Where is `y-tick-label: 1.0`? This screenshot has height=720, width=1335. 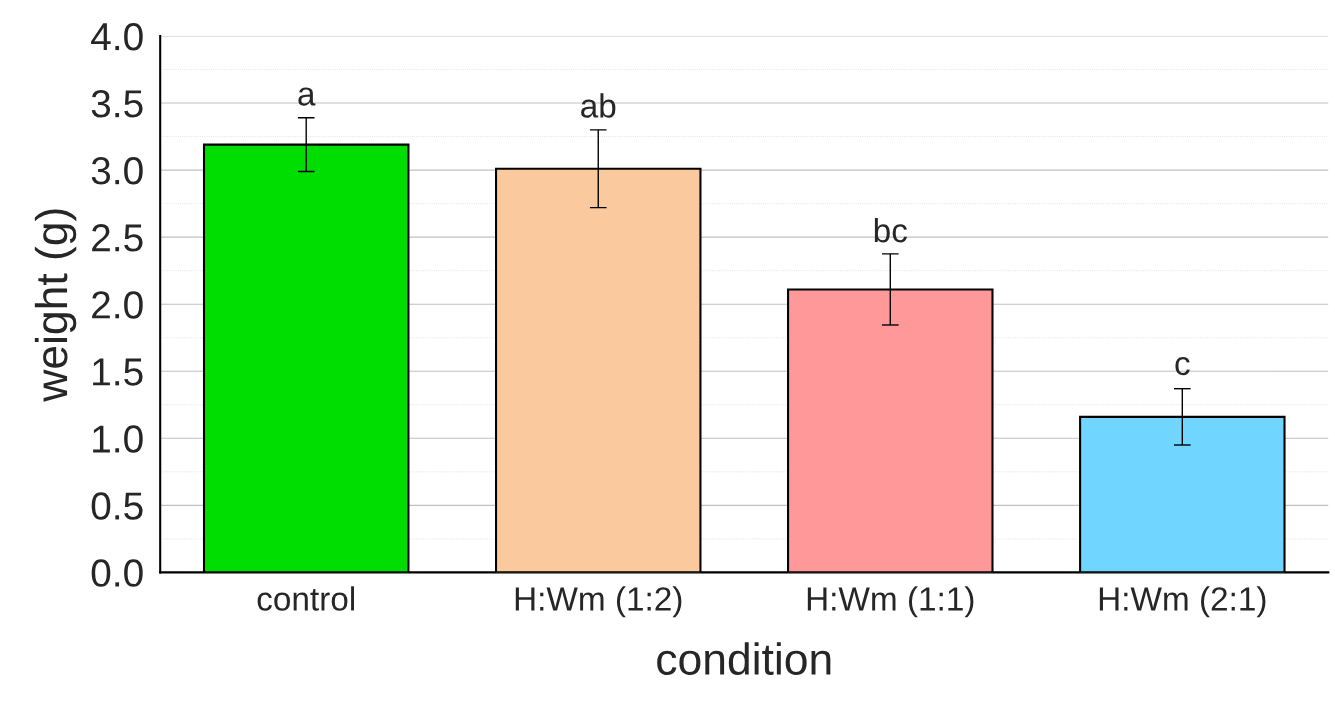
y-tick-label: 1.0 is located at coordinates (118, 439).